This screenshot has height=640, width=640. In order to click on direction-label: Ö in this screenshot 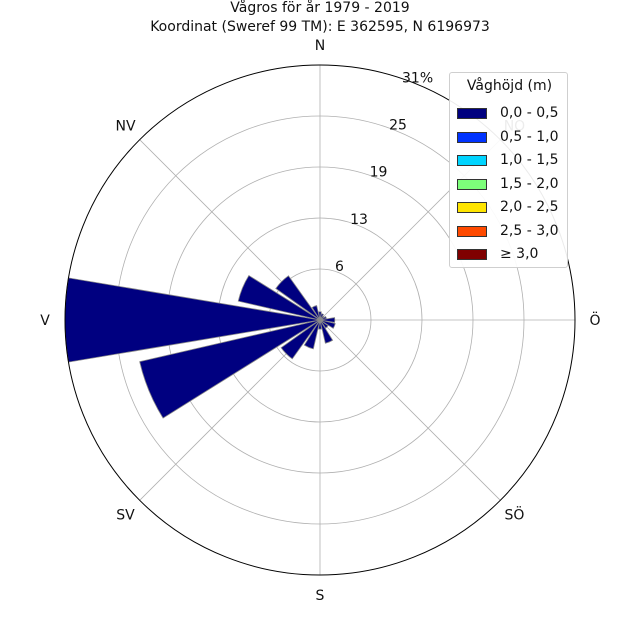, I will do `click(594, 320)`.